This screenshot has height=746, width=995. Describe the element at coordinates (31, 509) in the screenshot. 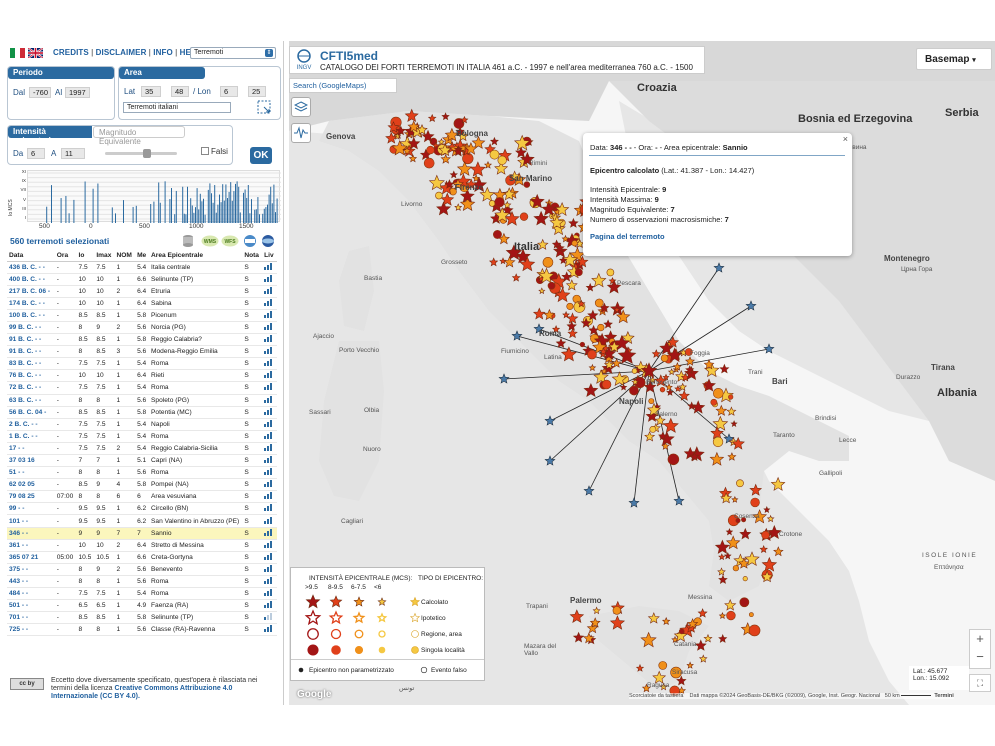

I see `cell-date: 99 - -` at that location.